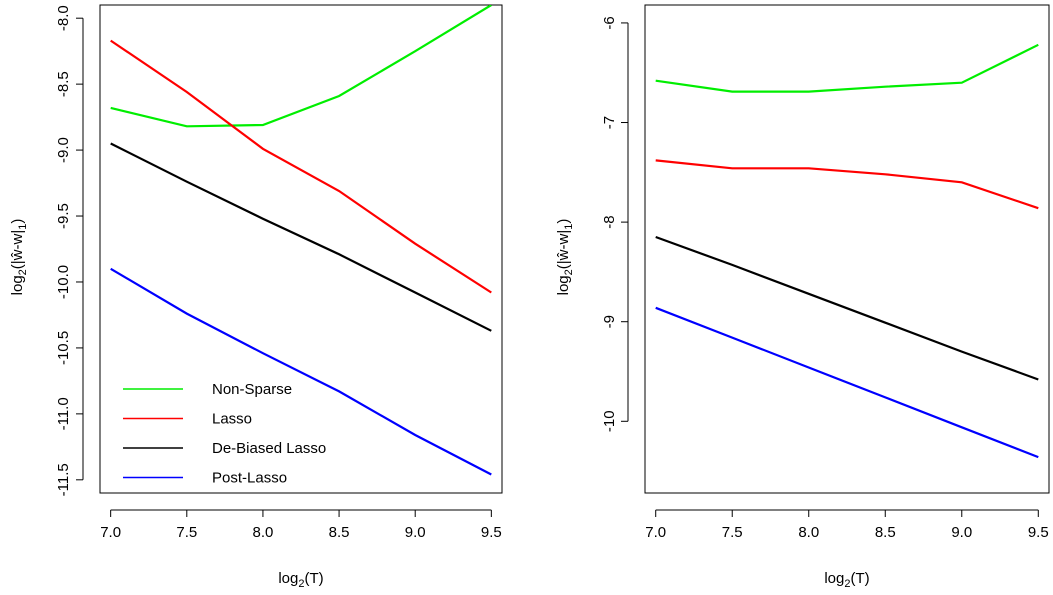 The image size is (1053, 595). I want to click on y-tick-label: -11.0, so click(63, 413).